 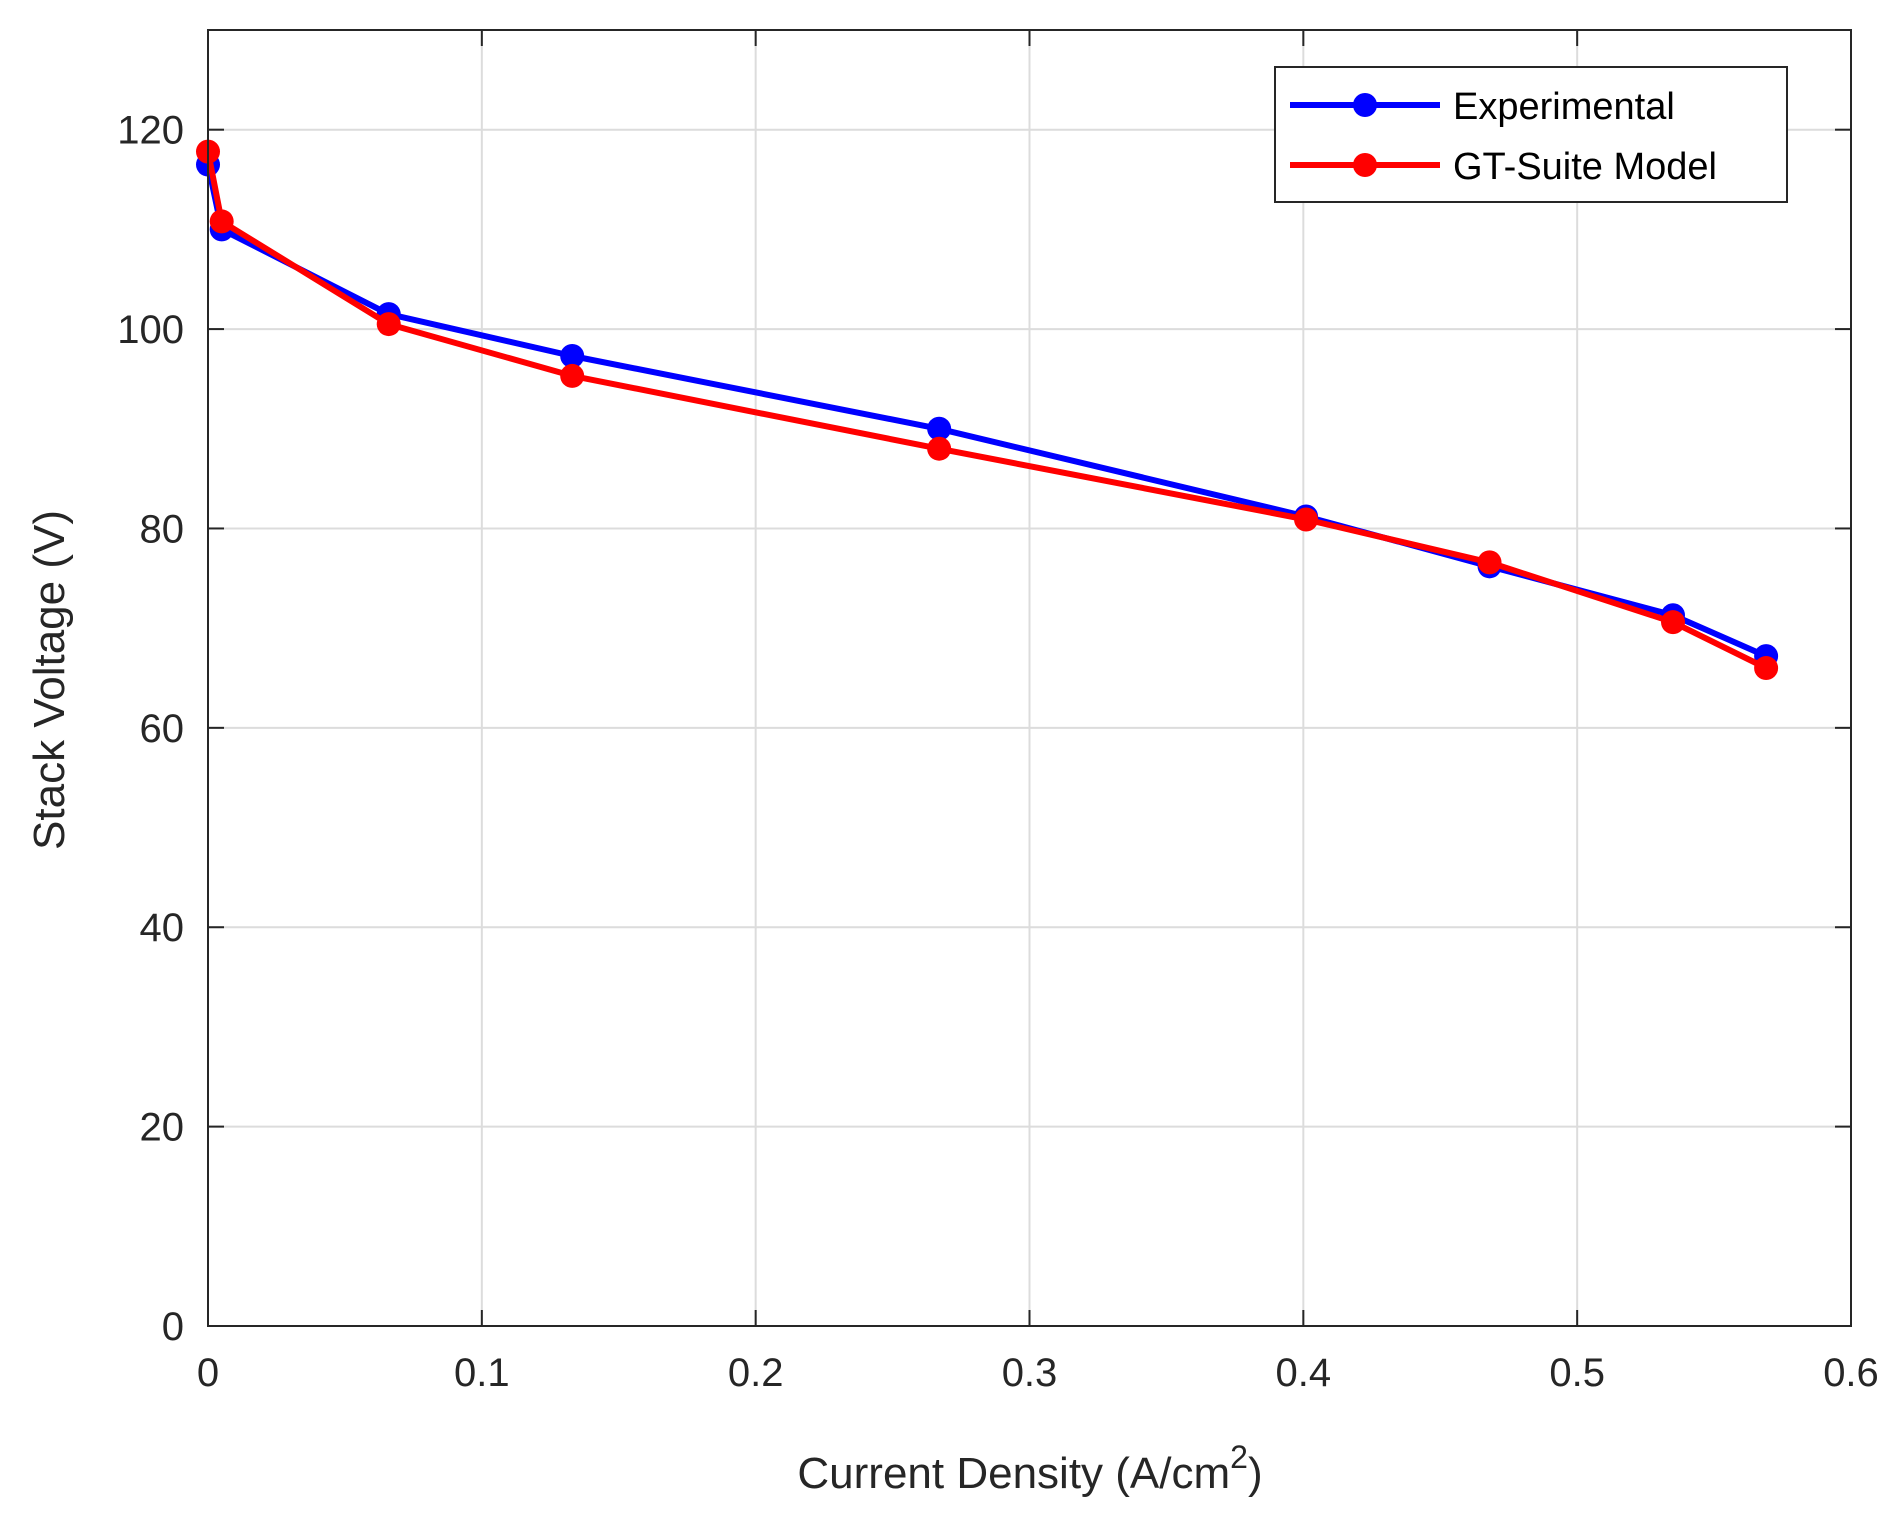 I want to click on legend-marker-experimental, so click(x=1365, y=105).